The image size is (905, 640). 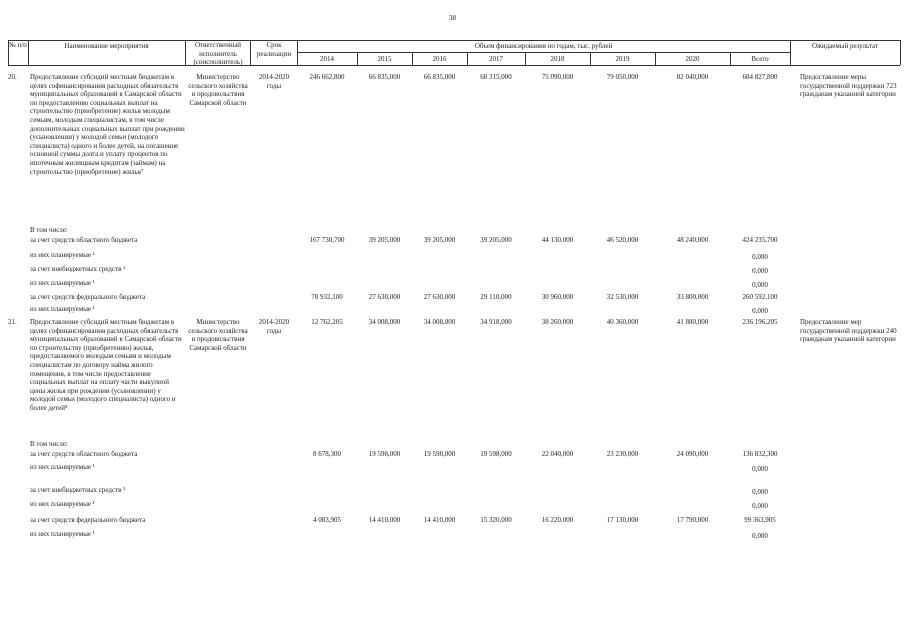 I want to click on item-value: 684 827,800, so click(x=760, y=77).